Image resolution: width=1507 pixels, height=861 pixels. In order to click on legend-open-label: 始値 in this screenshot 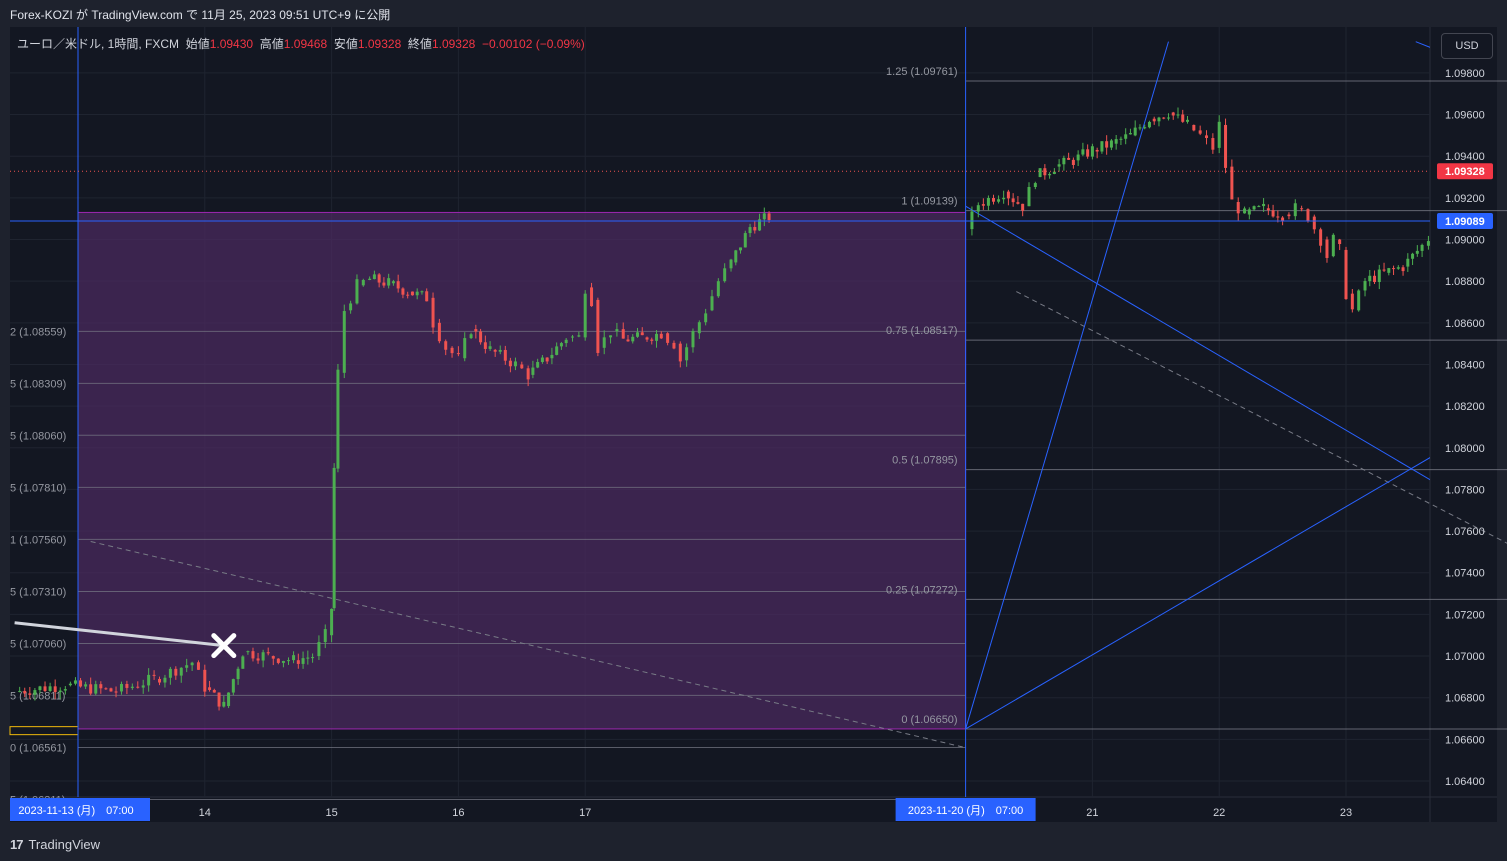, I will do `click(197, 44)`.